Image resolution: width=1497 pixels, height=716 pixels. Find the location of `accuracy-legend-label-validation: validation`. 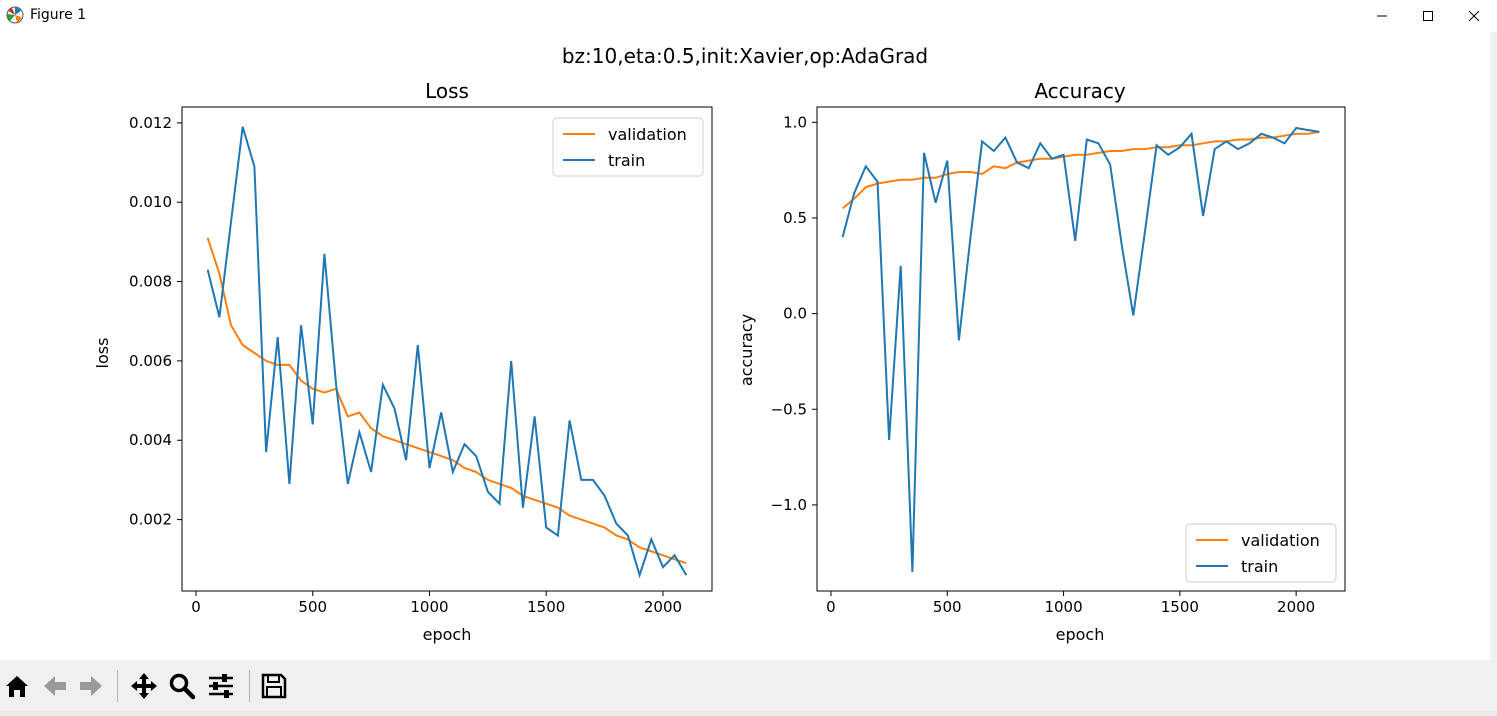

accuracy-legend-label-validation: validation is located at coordinates (1280, 540).